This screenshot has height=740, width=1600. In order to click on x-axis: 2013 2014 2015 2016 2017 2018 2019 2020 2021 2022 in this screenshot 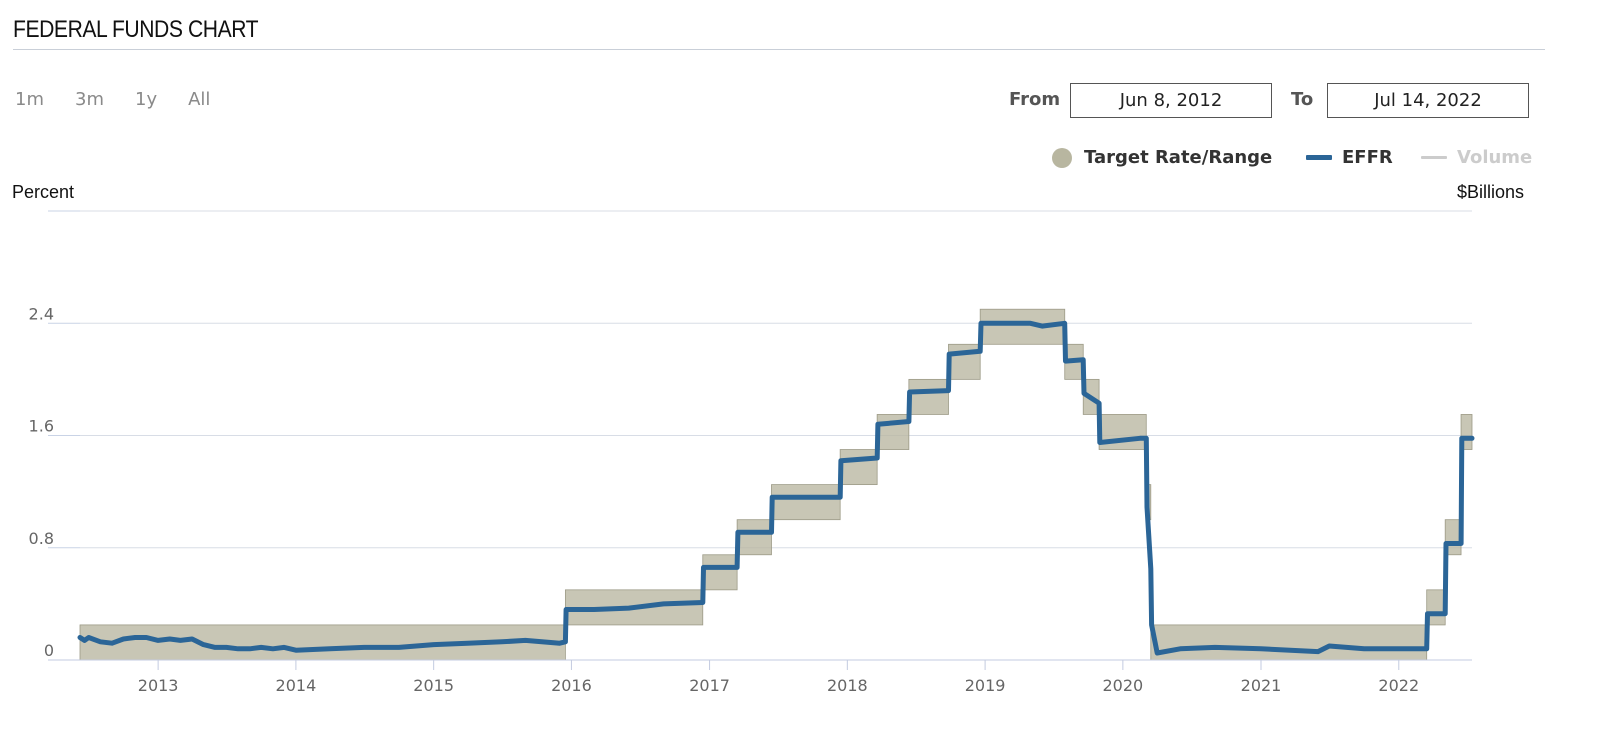, I will do `click(760, 677)`.